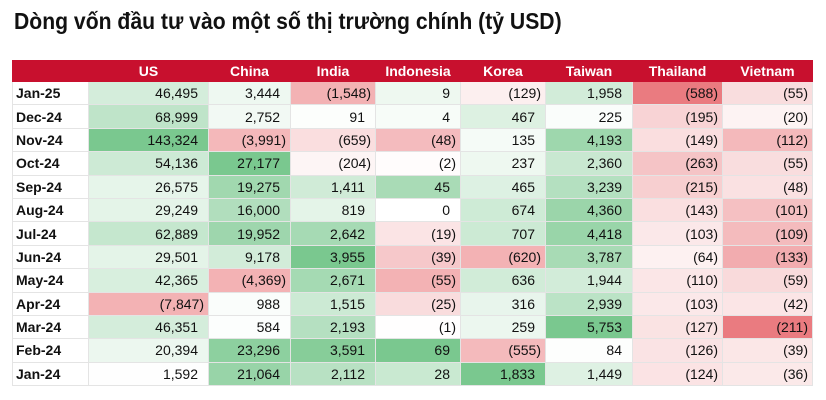 This screenshot has height=400, width=826. Describe the element at coordinates (589, 233) in the screenshot. I see `value-cell: 4,418` at that location.